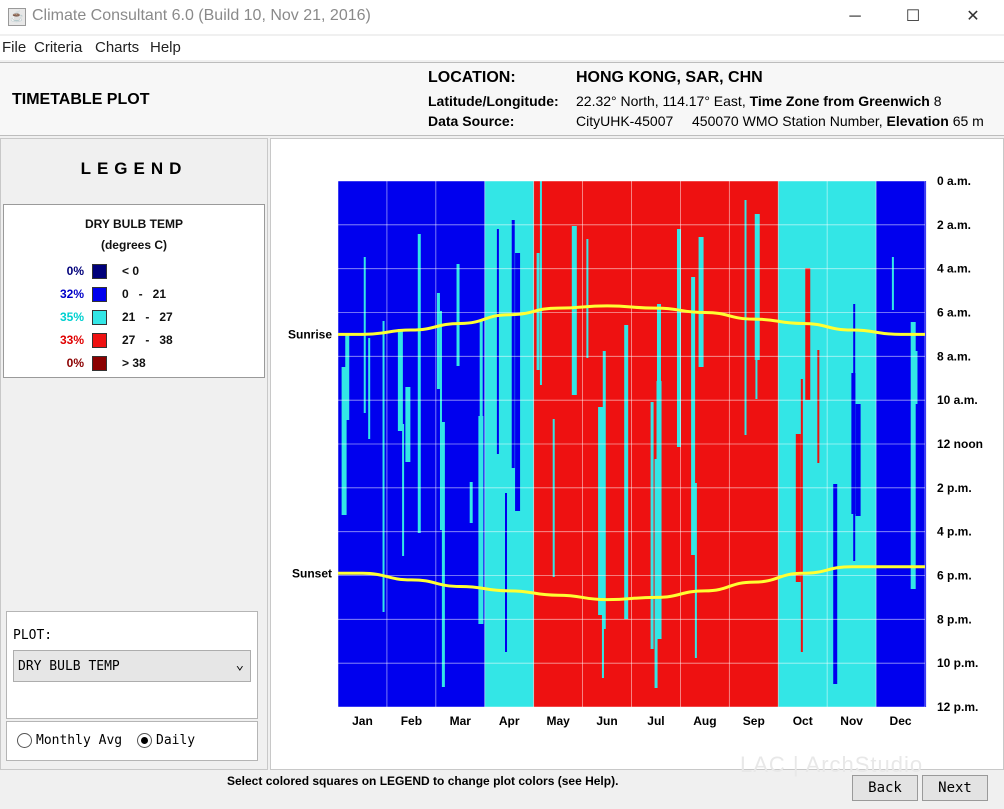 Image resolution: width=1004 pixels, height=809 pixels. Describe the element at coordinates (134, 294) in the screenshot. I see `legend-row: 32% 0 - 21` at that location.